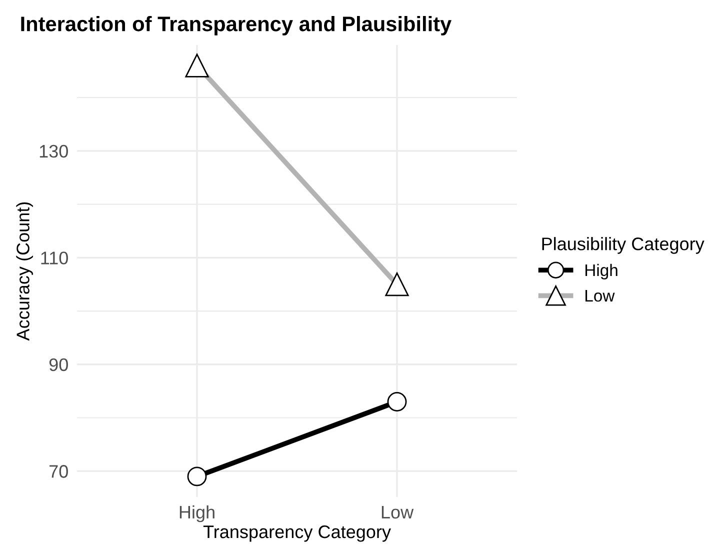 Image resolution: width=721 pixels, height=549 pixels. I want to click on legend-label: High, so click(602, 272).